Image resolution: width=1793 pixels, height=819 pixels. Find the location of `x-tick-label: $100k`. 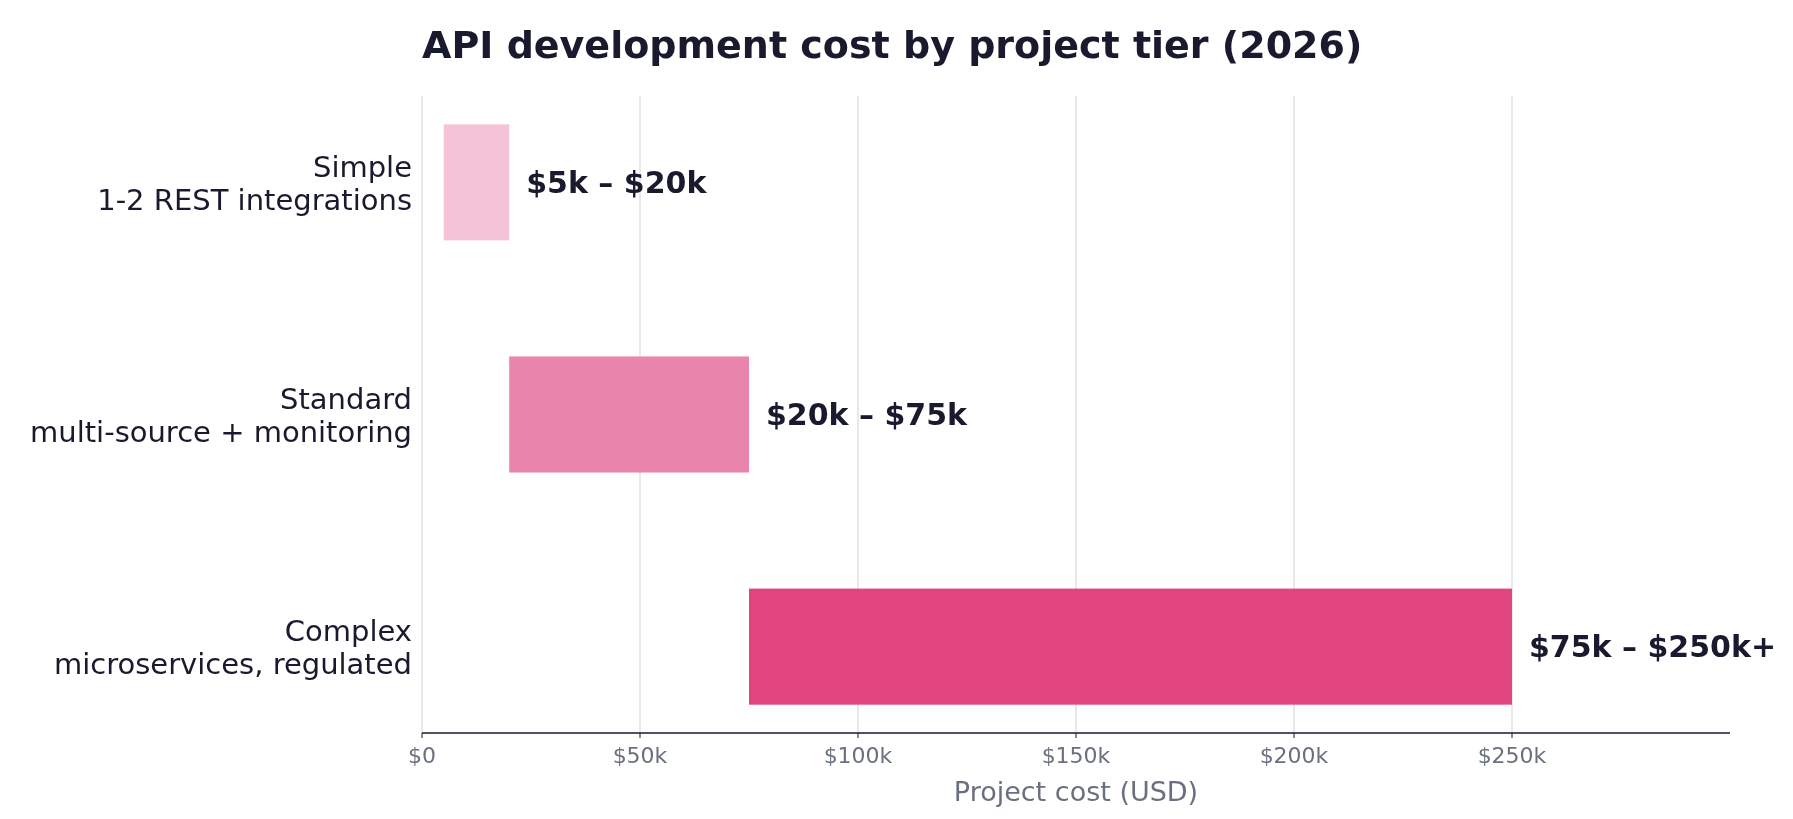

x-tick-label: $100k is located at coordinates (858, 755).